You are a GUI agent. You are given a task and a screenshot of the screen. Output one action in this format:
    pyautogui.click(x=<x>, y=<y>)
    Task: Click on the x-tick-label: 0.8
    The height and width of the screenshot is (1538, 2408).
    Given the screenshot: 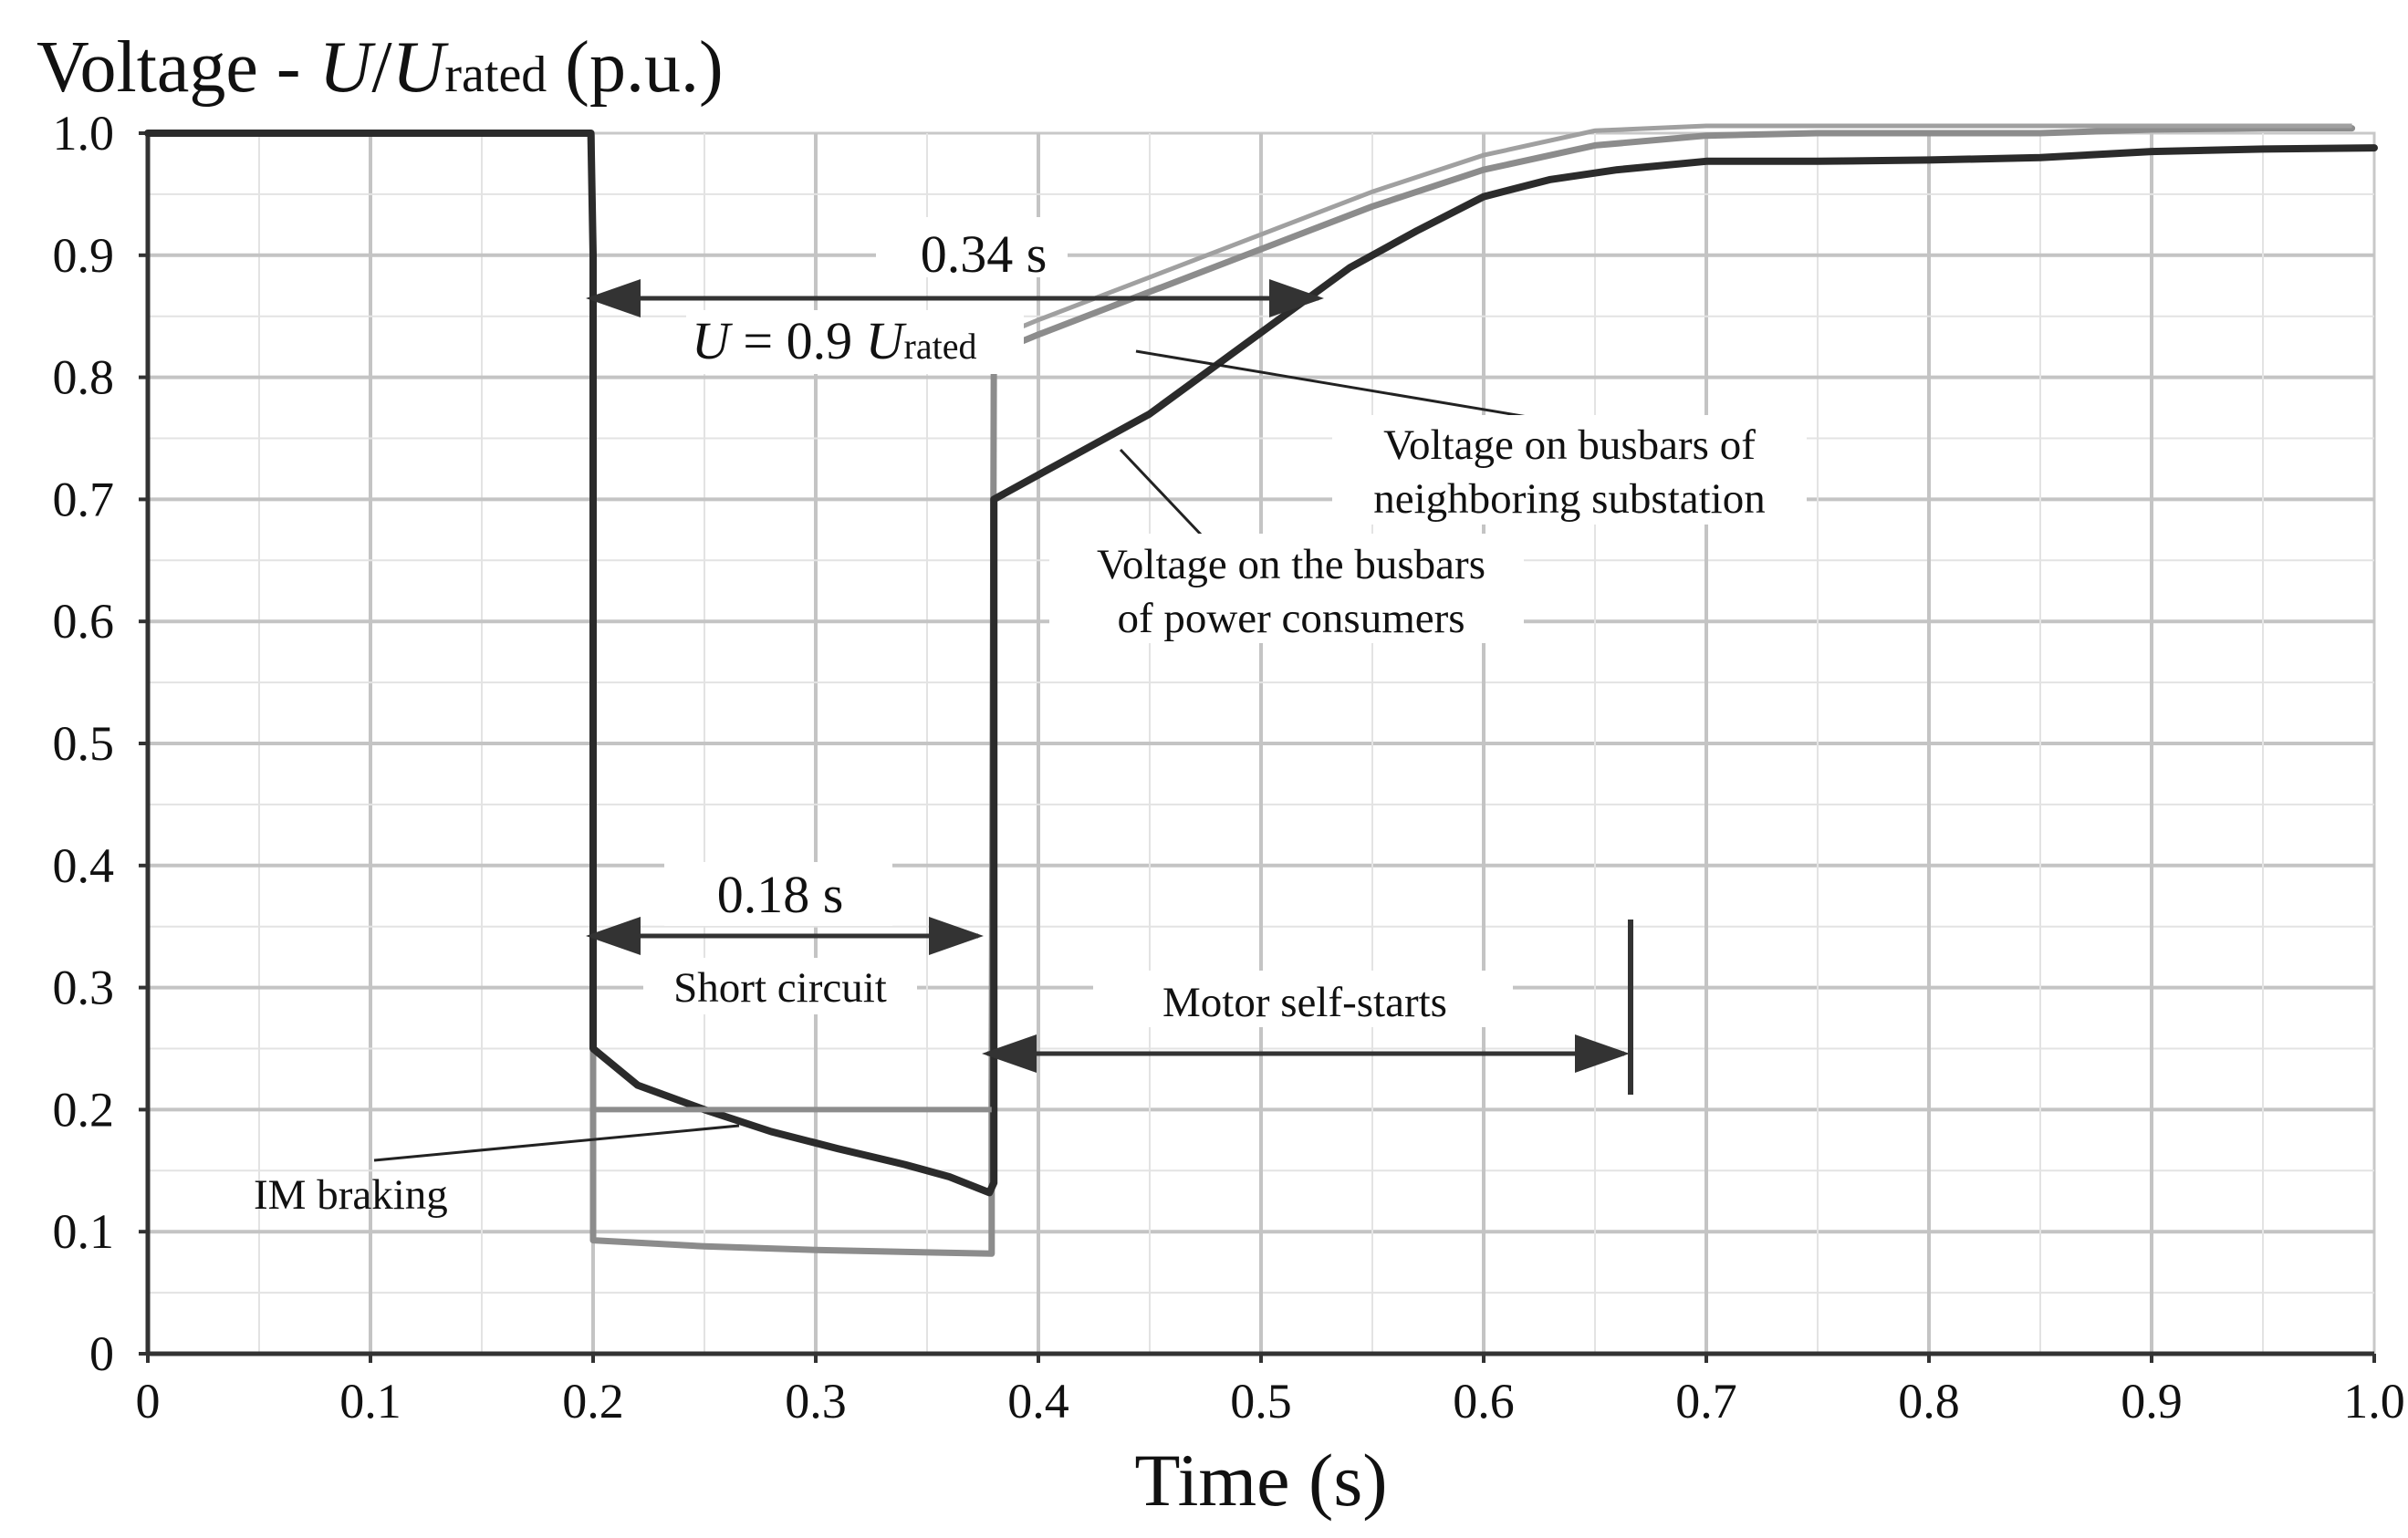 What is the action you would take?
    pyautogui.click(x=1929, y=1401)
    